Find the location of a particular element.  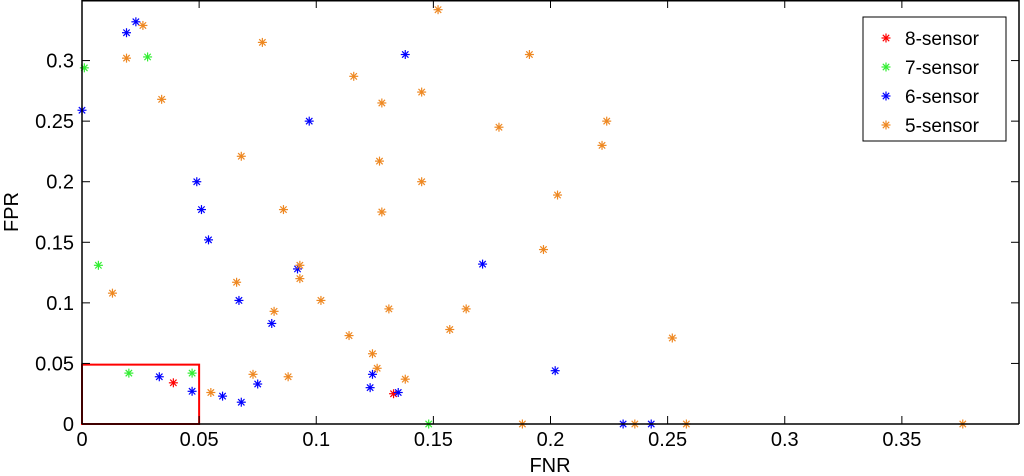

legend-entry-8-sensor: 8-sensor is located at coordinates (930, 39).